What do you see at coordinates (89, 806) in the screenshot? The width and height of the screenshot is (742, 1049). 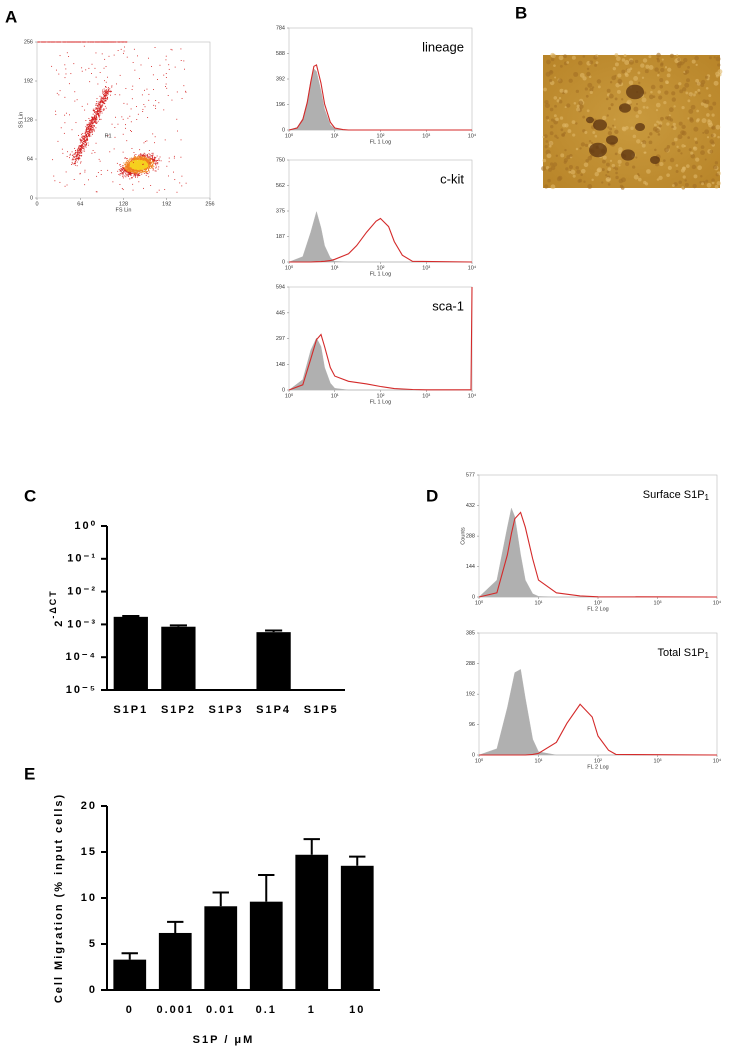 I see `y-tick-label: 20` at bounding box center [89, 806].